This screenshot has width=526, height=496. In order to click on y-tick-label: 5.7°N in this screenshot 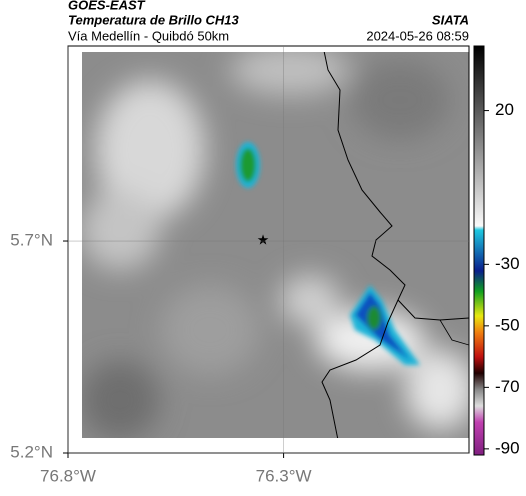, I will do `click(31, 240)`.